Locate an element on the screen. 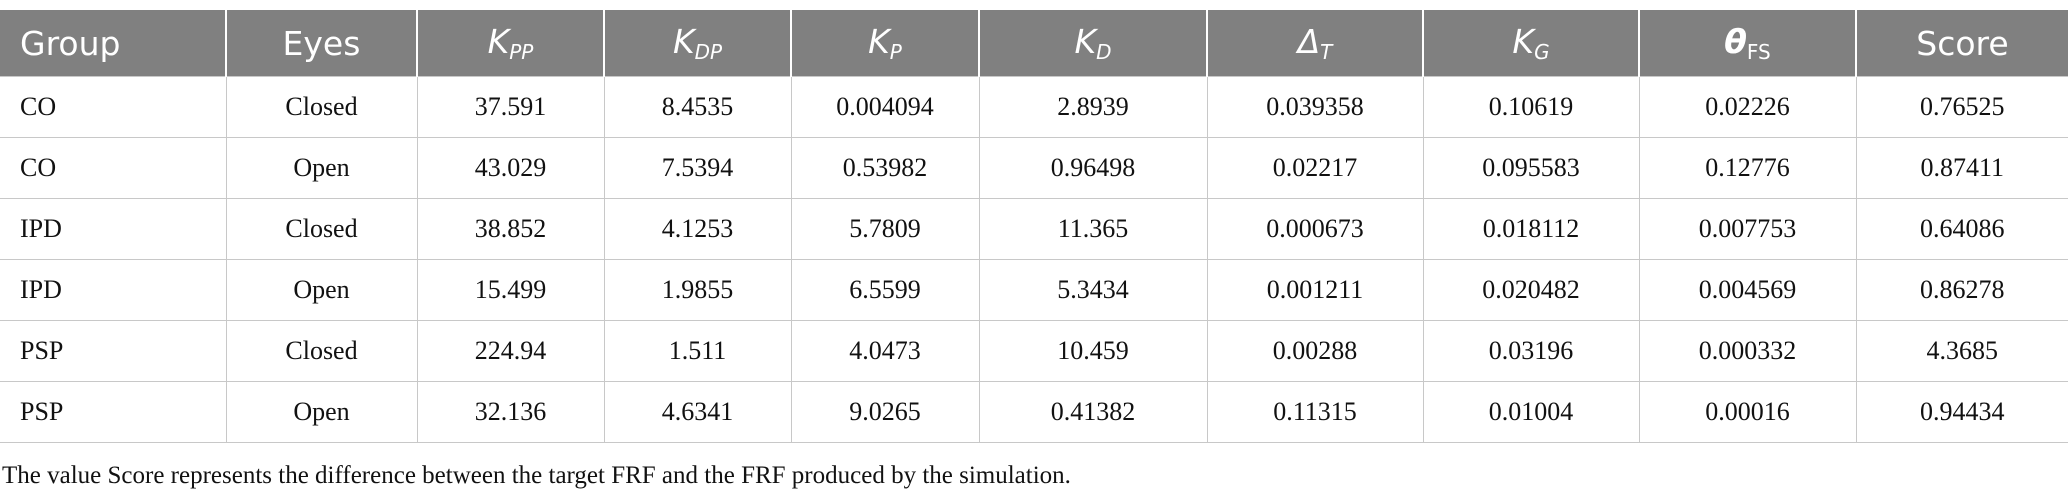  header-cell: KPP is located at coordinates (510, 43).